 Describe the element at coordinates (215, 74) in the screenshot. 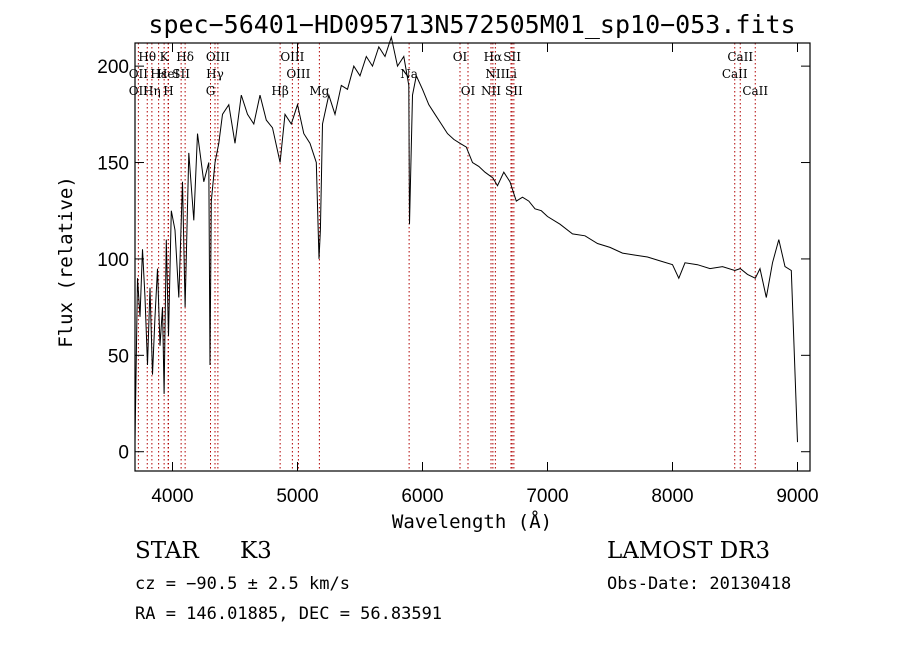

I see `line-marker-label: Hγ` at that location.